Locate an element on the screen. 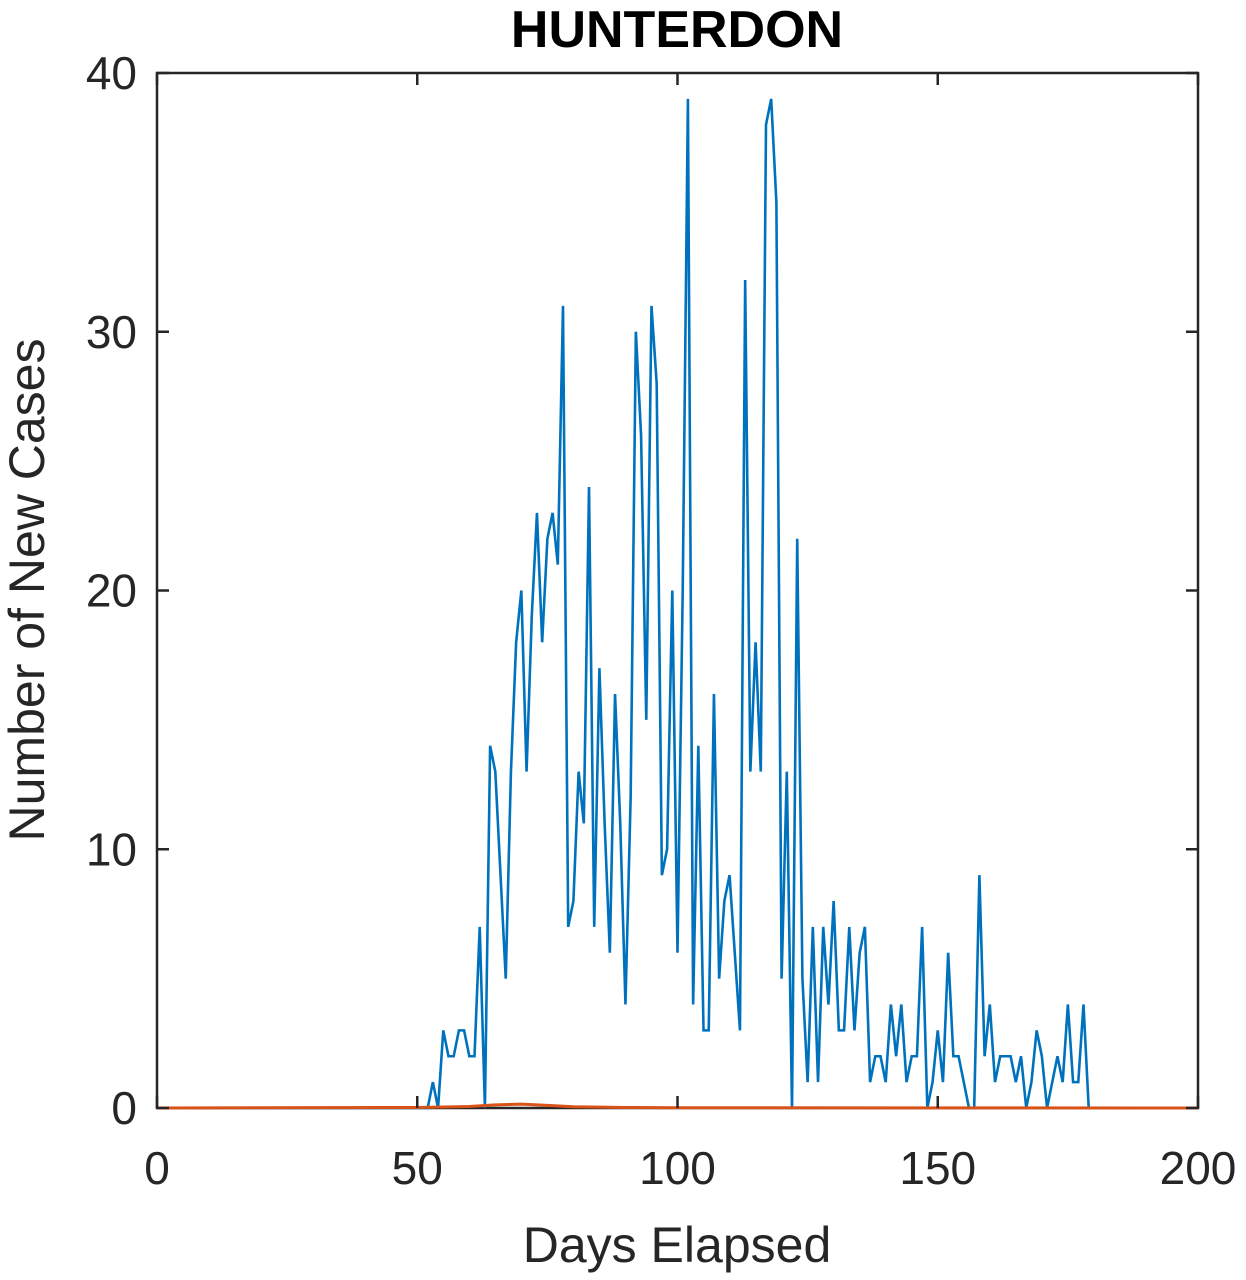 This screenshot has width=1246, height=1280. x-tick-label-200: 200 is located at coordinates (1198, 1168).